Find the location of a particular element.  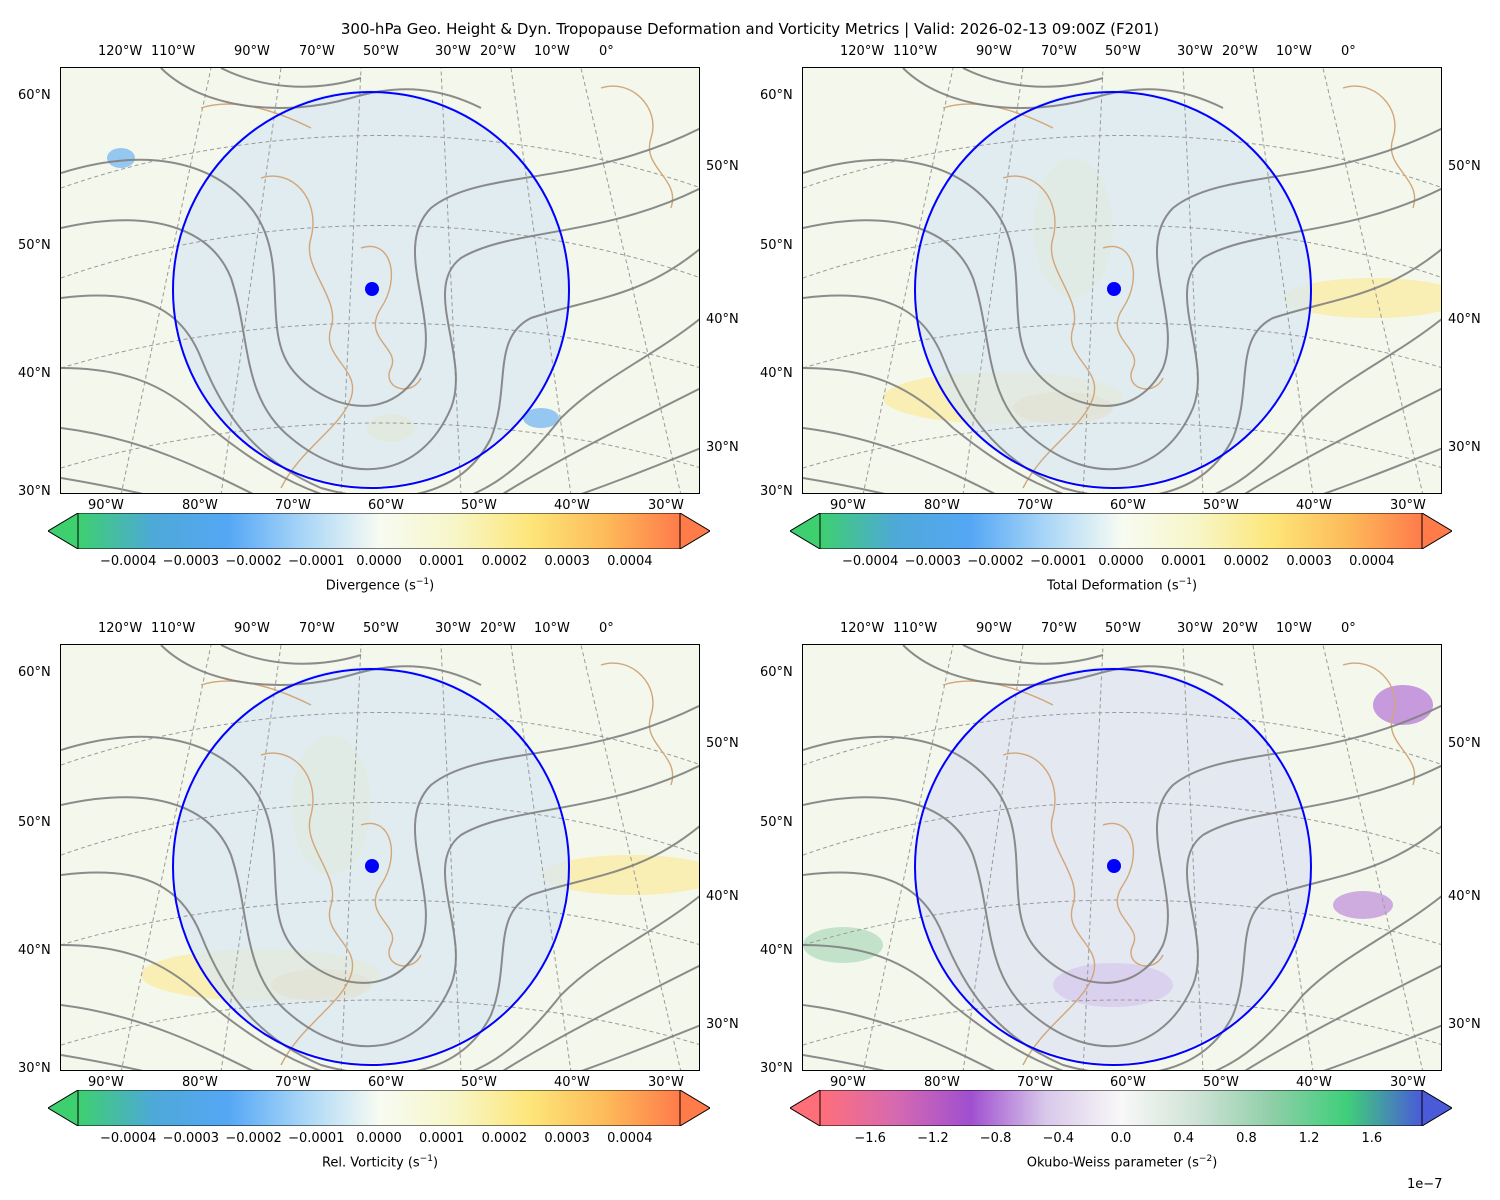

center-marker is located at coordinates (372, 866).